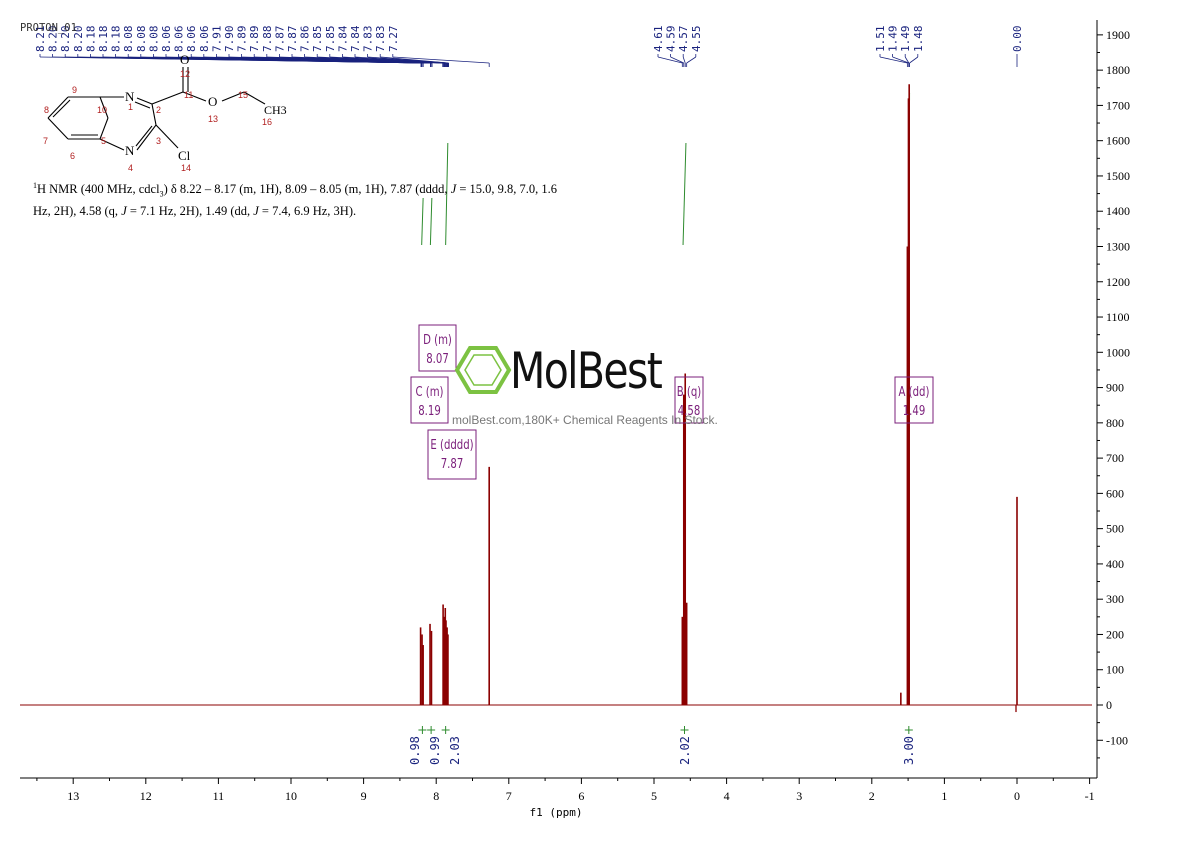 This screenshot has width=1190, height=841. Describe the element at coordinates (1118, 176) in the screenshot. I see `y-tick-label: 1500` at that location.